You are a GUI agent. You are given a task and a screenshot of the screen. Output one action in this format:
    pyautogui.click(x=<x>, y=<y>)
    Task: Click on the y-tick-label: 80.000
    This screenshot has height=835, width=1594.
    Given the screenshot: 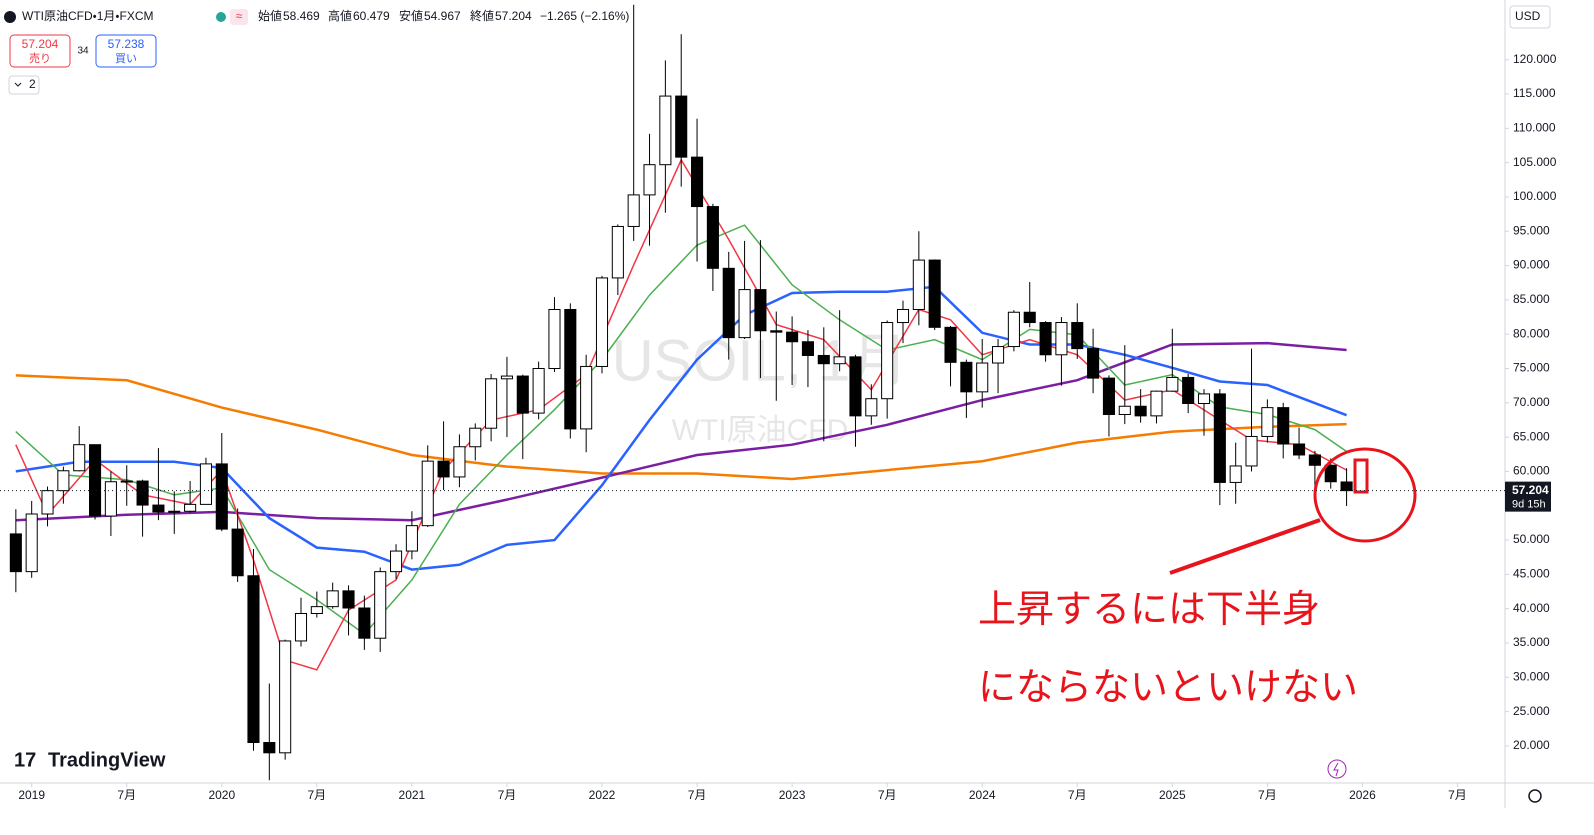 What is the action you would take?
    pyautogui.click(x=1531, y=333)
    